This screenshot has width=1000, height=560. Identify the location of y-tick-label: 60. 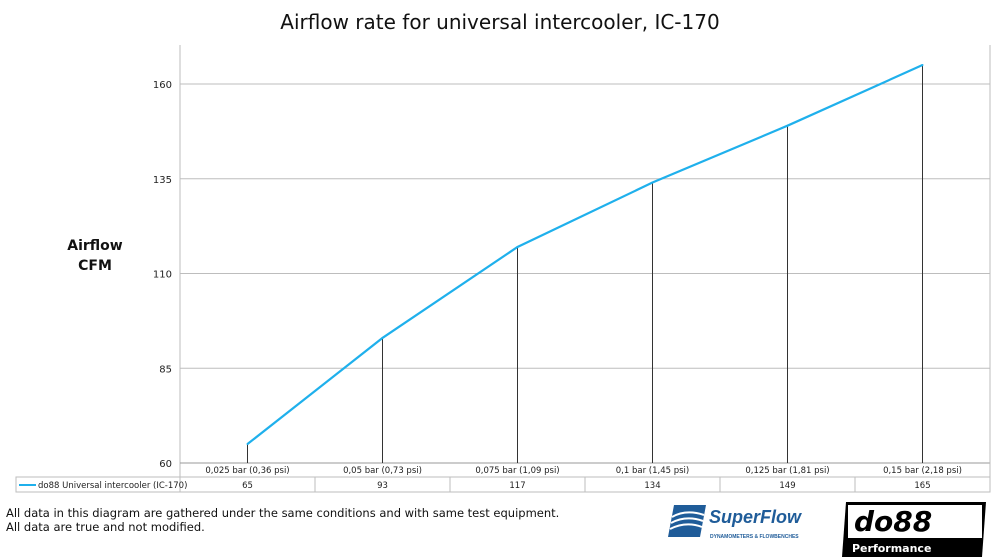
(165, 464).